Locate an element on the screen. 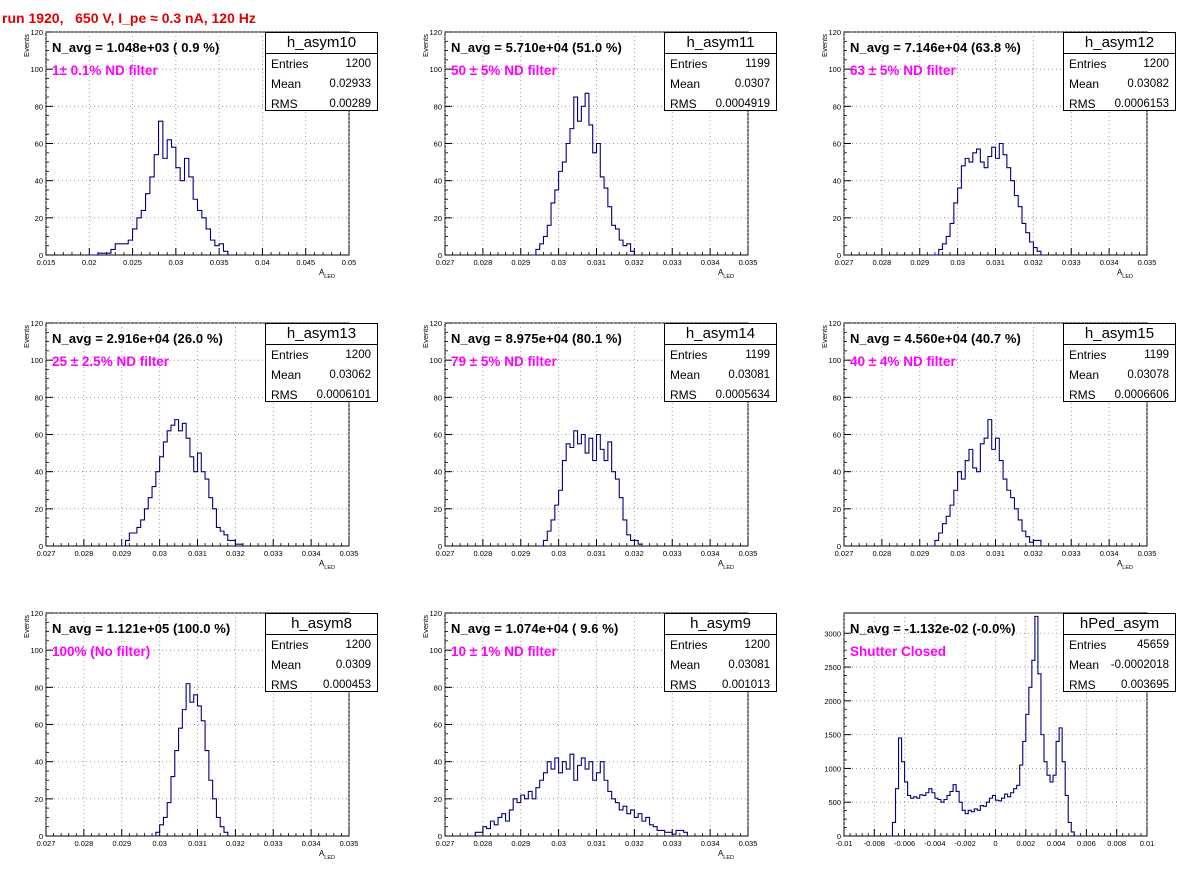 Image resolution: width=1196 pixels, height=876 pixels. histogram-name: h_asym10 is located at coordinates (321, 43).